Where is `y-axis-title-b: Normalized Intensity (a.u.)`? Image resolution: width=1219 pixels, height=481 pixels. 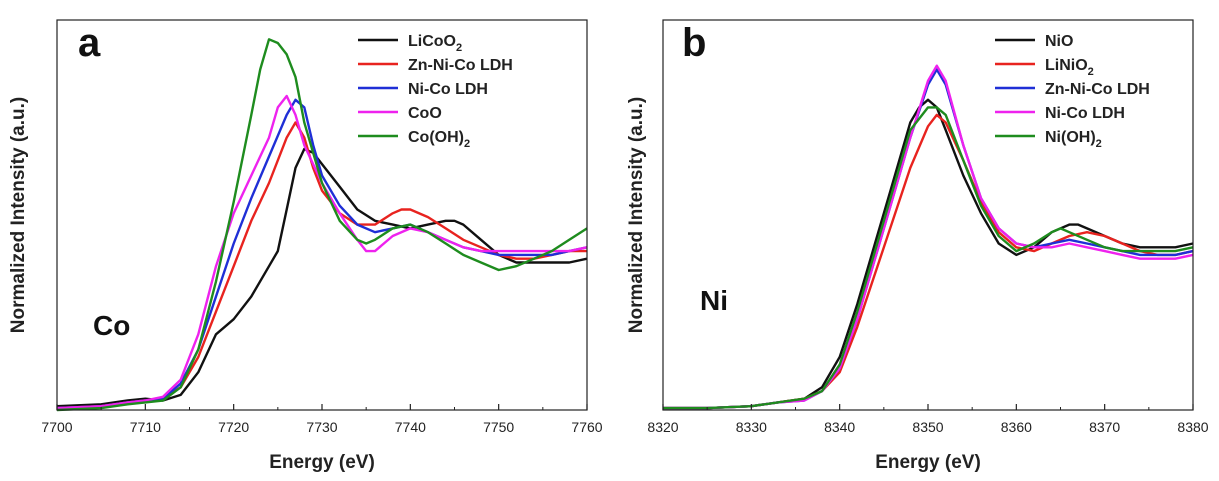 y-axis-title-b: Normalized Intensity (a.u.) is located at coordinates (636, 215).